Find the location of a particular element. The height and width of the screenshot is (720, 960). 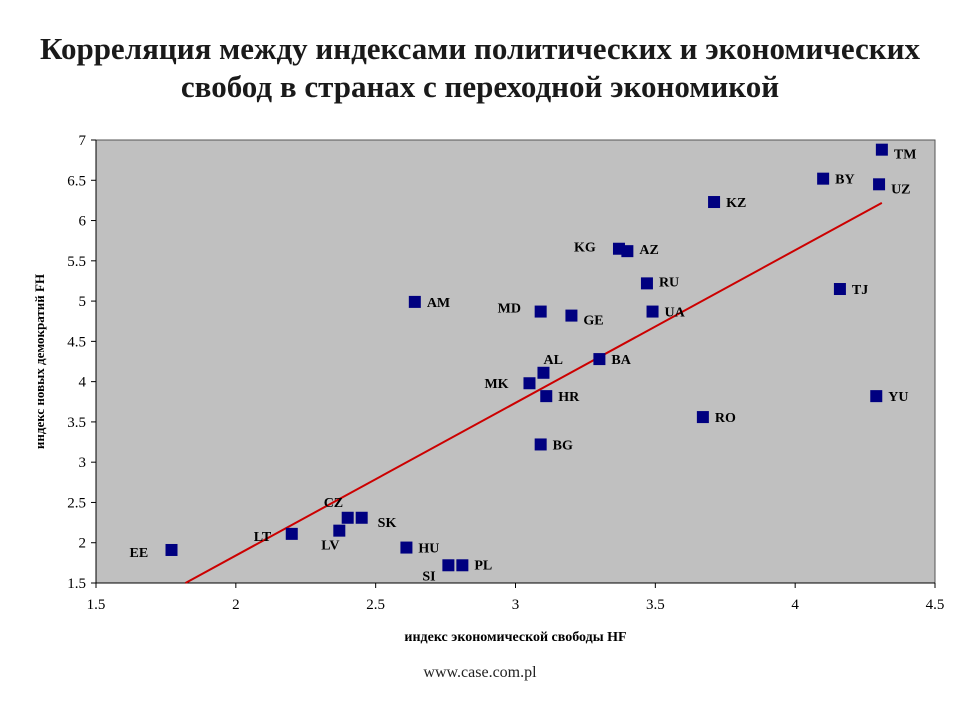

x-tick-label: 1.5 is located at coordinates (96, 605).